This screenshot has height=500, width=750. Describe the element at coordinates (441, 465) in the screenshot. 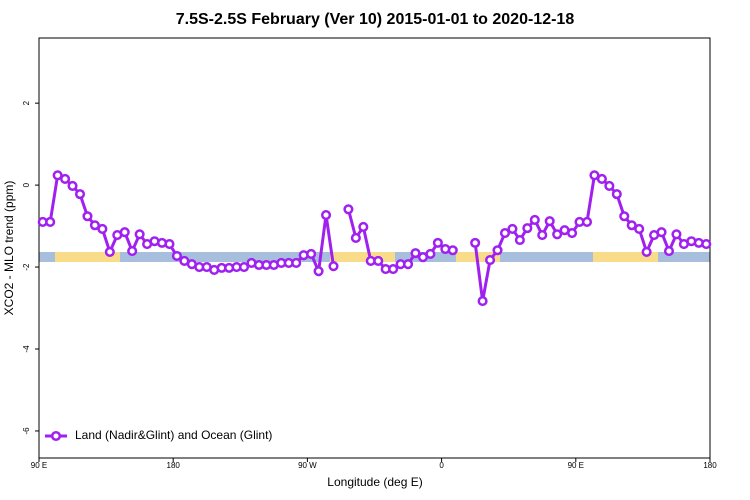

I see `x-tick-label: 0` at that location.